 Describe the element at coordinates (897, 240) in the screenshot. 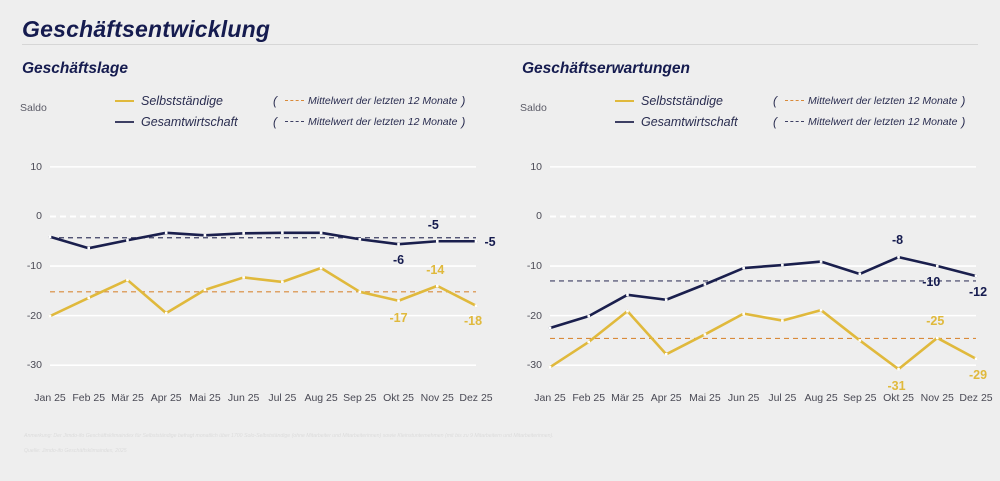

I see `data-label: -8` at that location.